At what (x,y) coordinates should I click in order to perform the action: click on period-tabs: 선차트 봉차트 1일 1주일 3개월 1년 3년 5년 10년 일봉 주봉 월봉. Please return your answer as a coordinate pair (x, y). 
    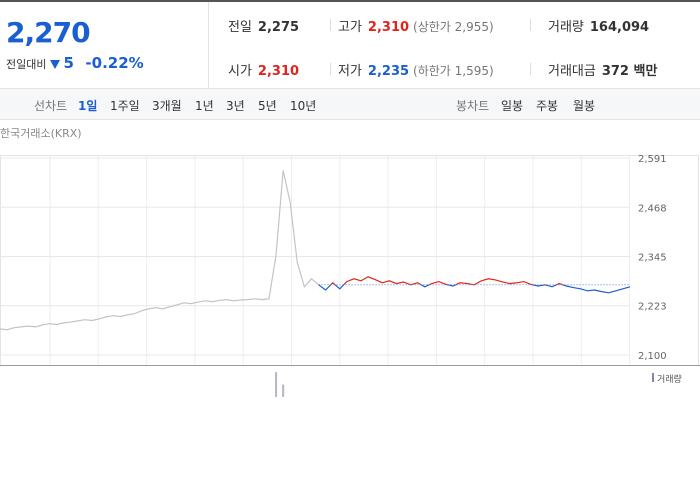
    Looking at the image, I should click on (350, 104).